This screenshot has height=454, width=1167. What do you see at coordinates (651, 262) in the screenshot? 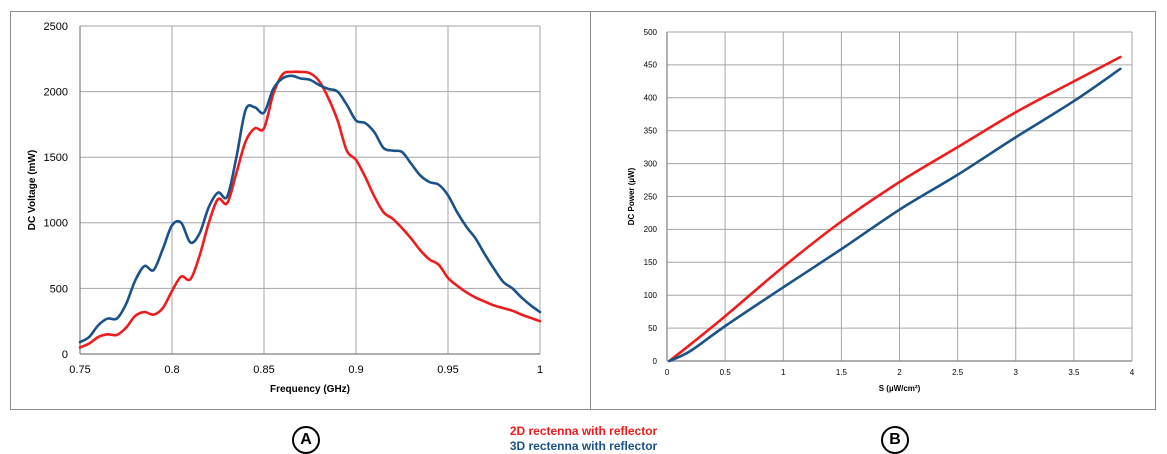
I see `chart-b-ytick-label: 150` at bounding box center [651, 262].